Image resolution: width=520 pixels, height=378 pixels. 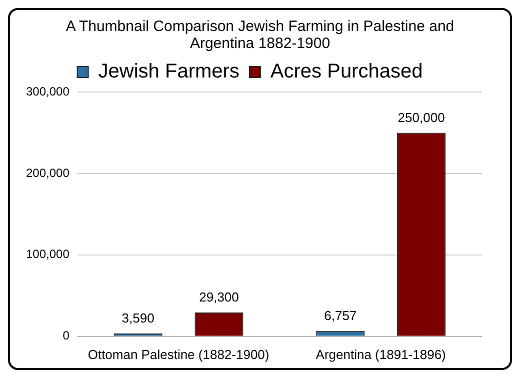 What do you see at coordinates (340, 315) in the screenshot?
I see `data-label: 6,757` at bounding box center [340, 315].